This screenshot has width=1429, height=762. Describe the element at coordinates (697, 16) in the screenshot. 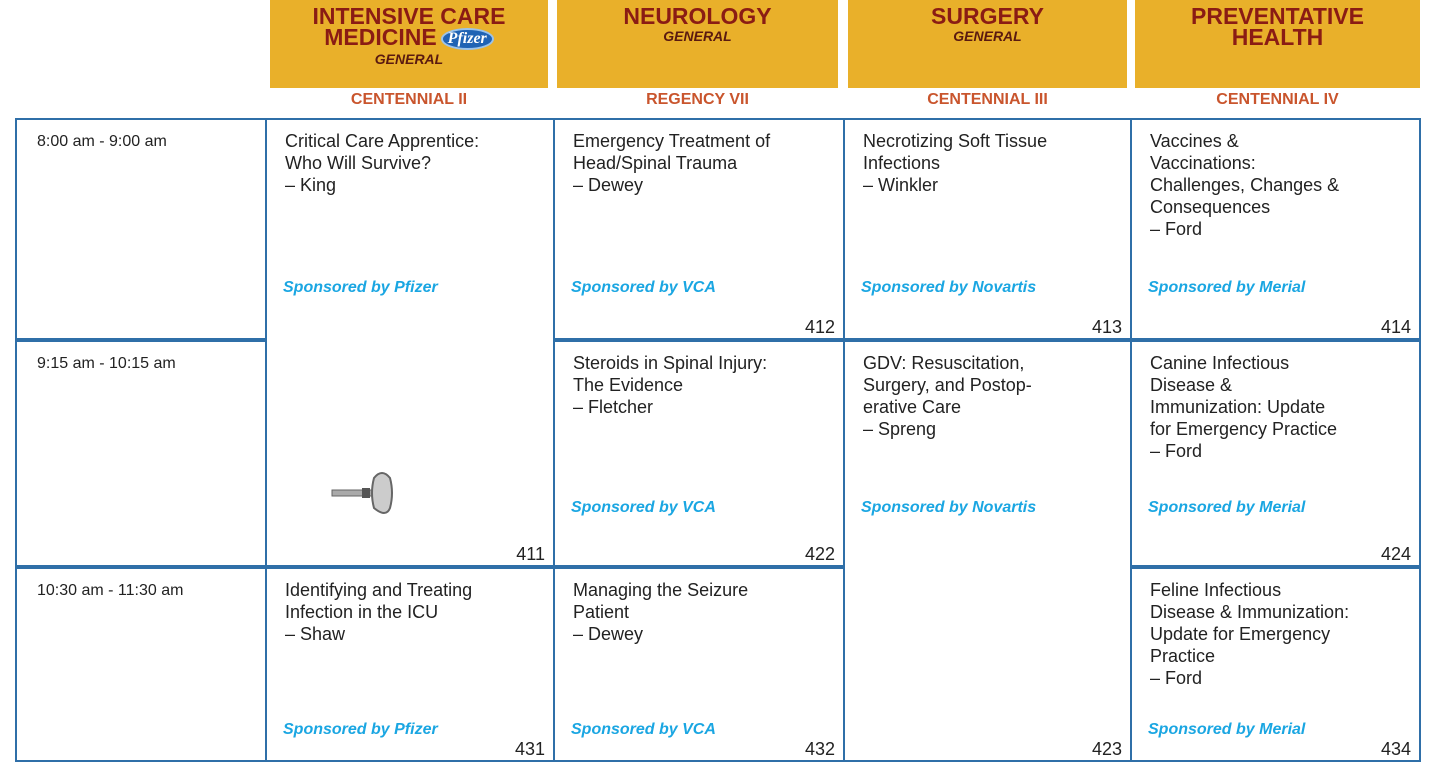

I see `column-title-line: NEUROLOGY` at that location.